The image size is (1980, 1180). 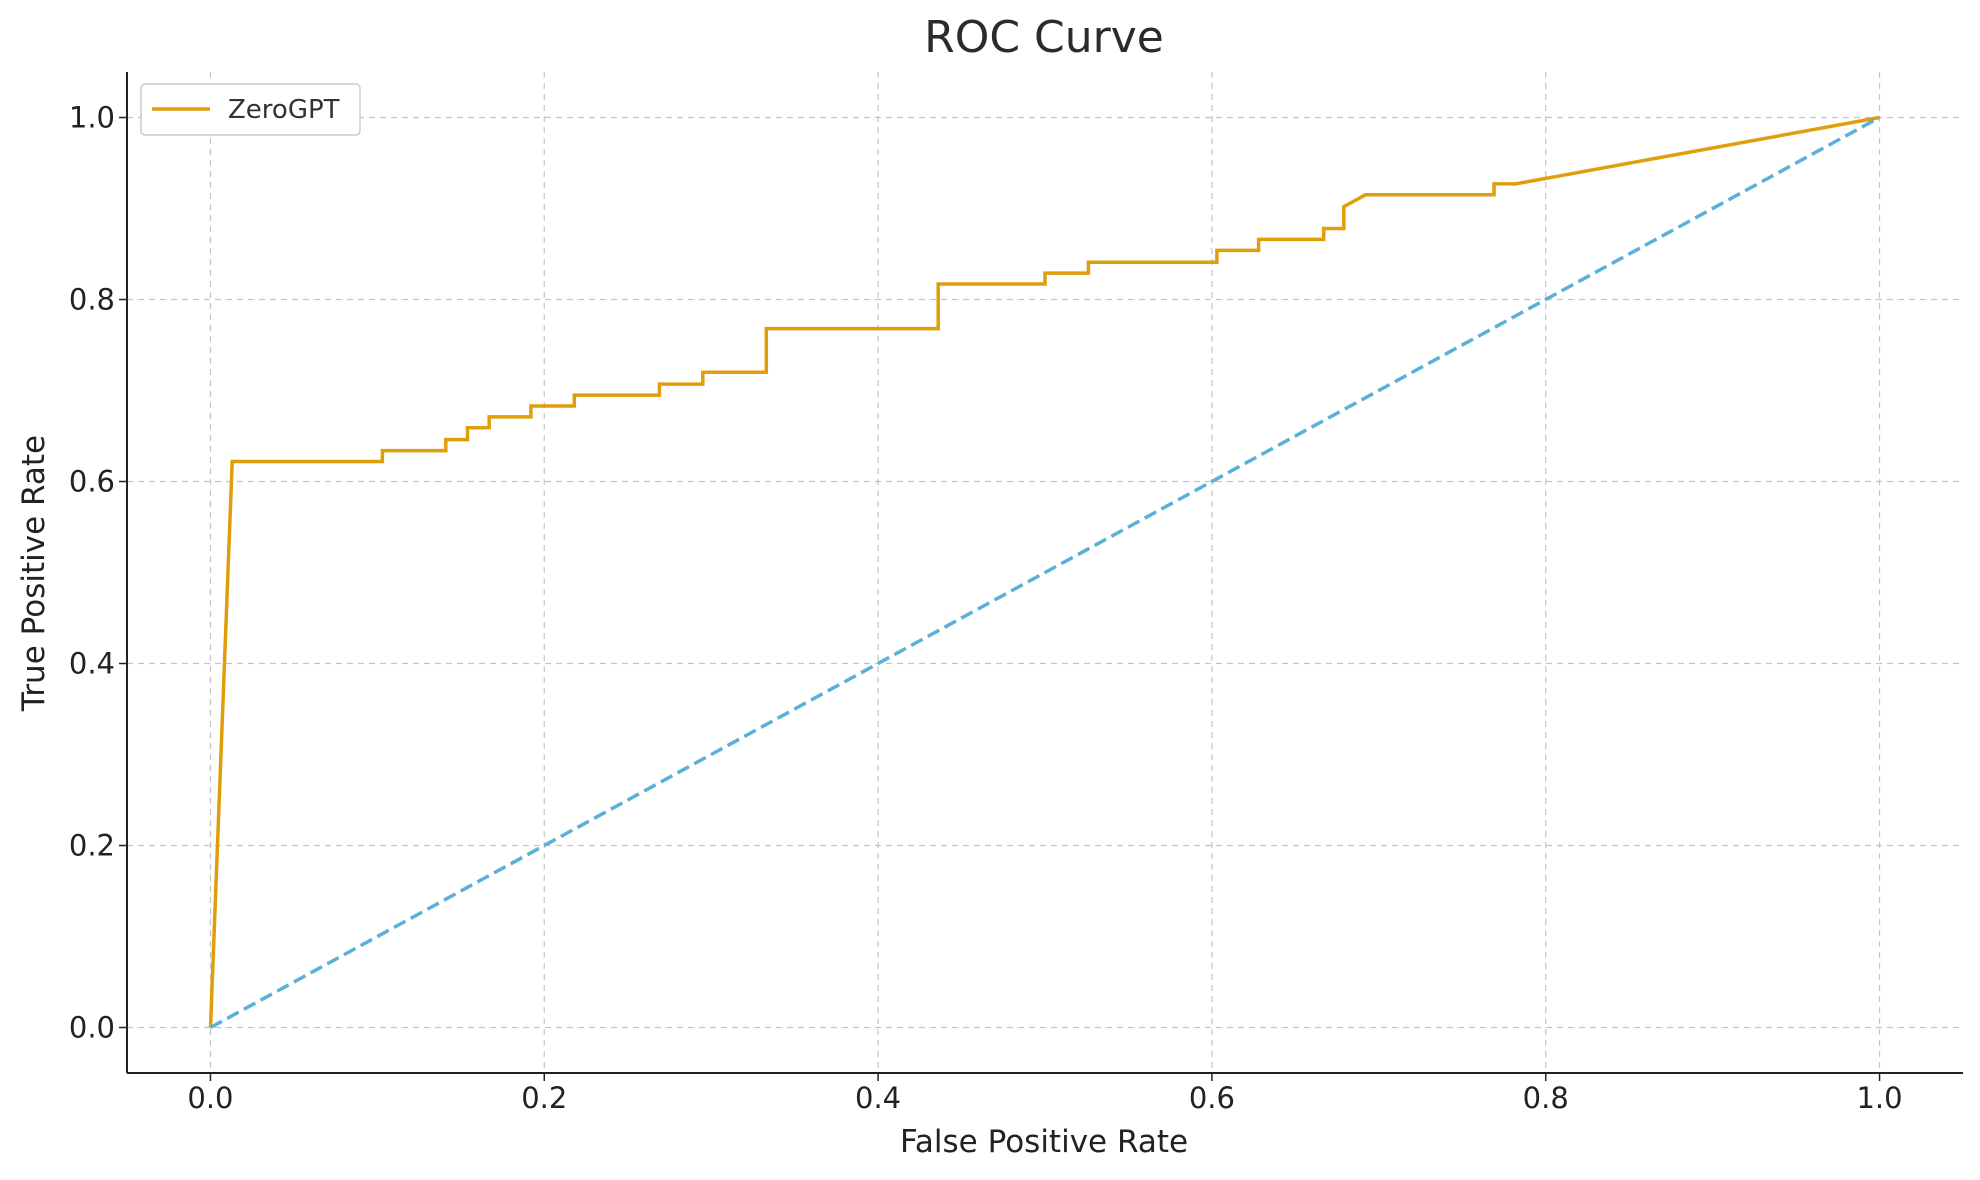 I want to click on y-axis-title: True Positive Rate, so click(x=34, y=573).